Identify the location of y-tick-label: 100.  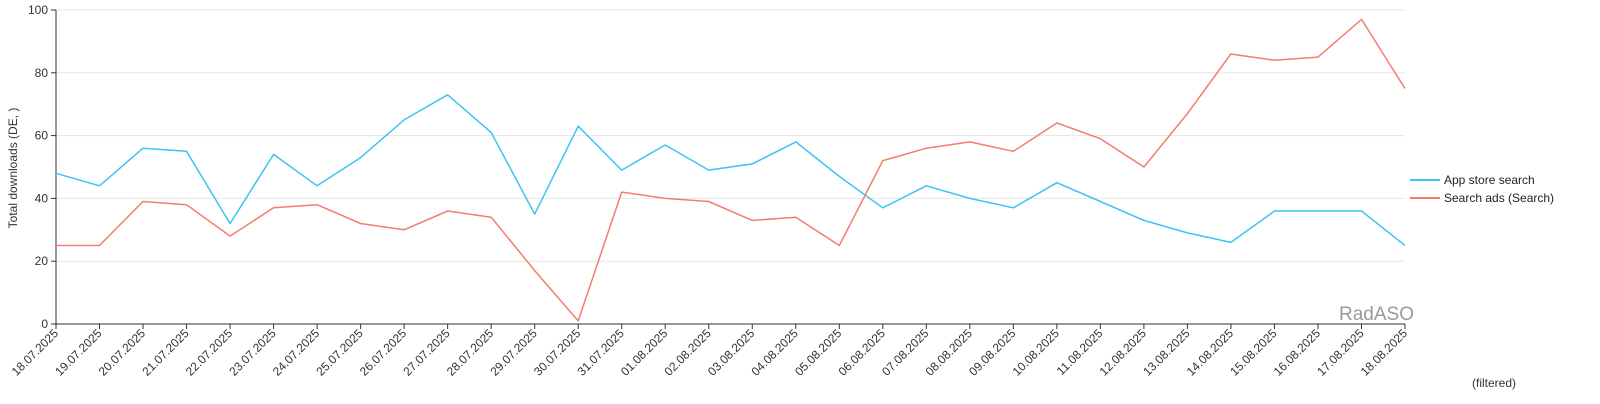
(38, 10).